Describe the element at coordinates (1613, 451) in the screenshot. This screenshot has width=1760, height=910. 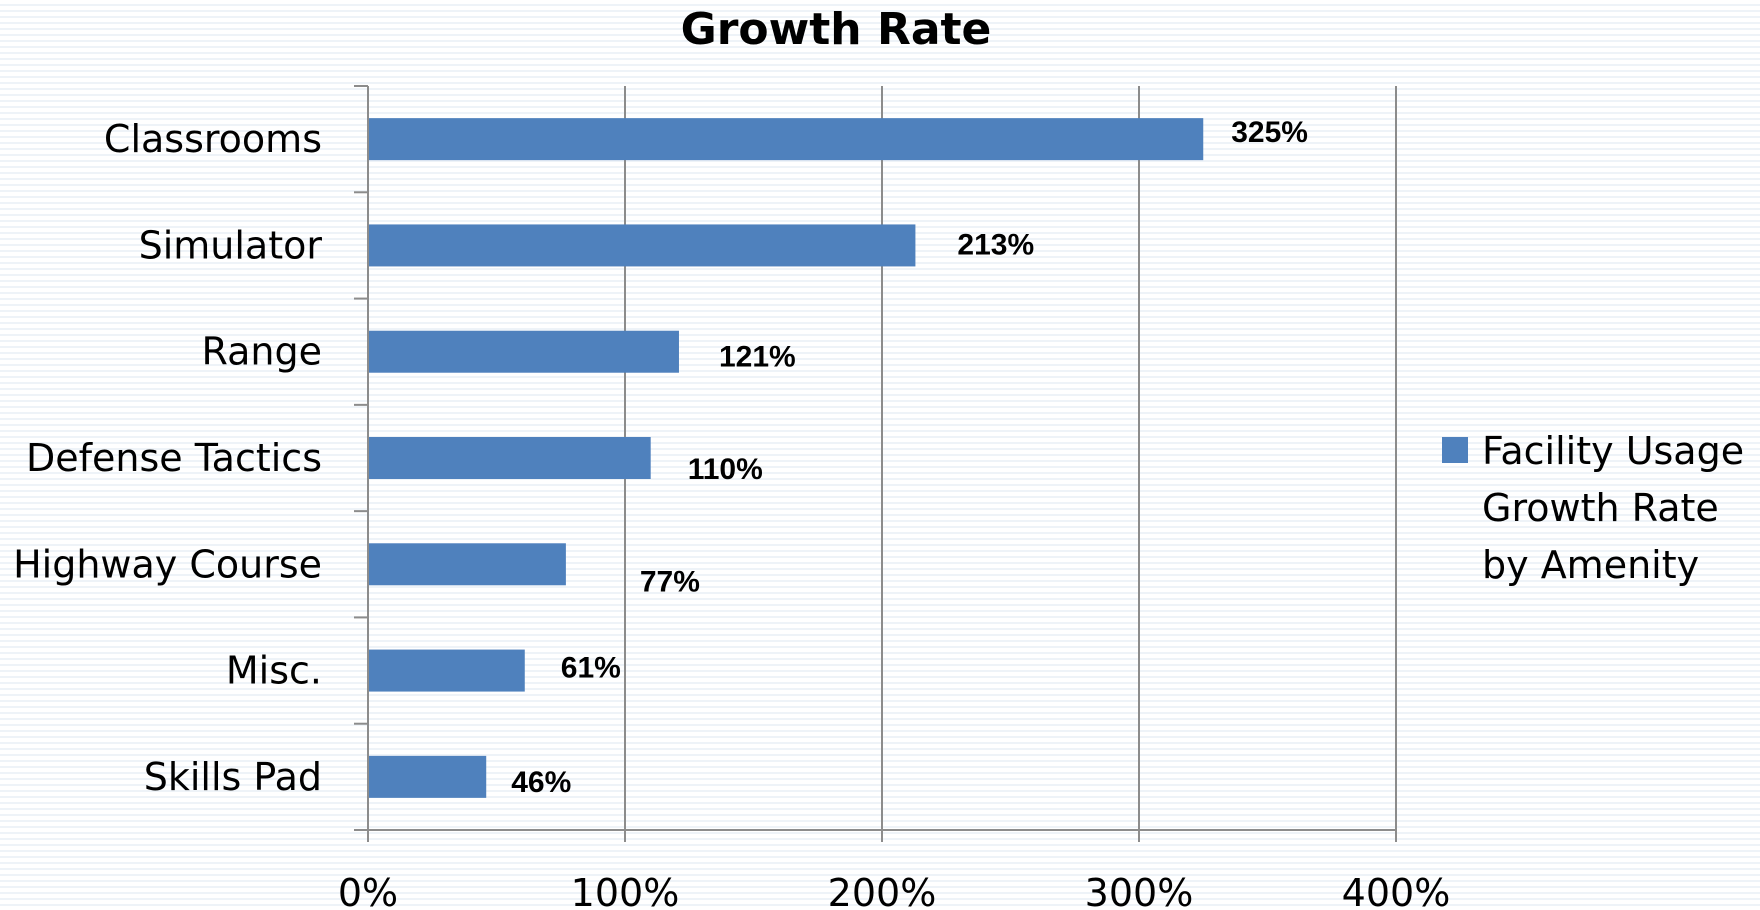
I see `legend-label: Facility Usage` at that location.